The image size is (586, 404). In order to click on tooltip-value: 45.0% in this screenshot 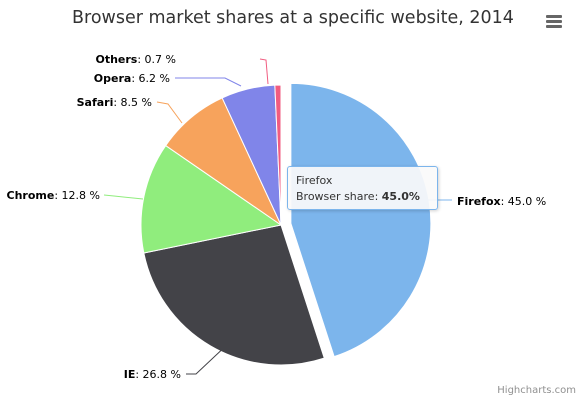, I will do `click(400, 196)`.